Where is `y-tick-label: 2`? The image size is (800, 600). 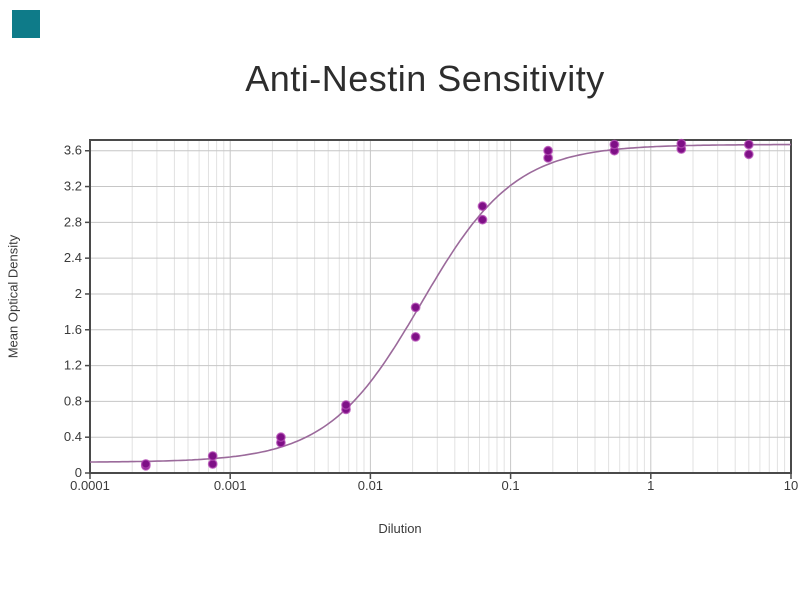 y-tick-label: 2 is located at coordinates (78, 293).